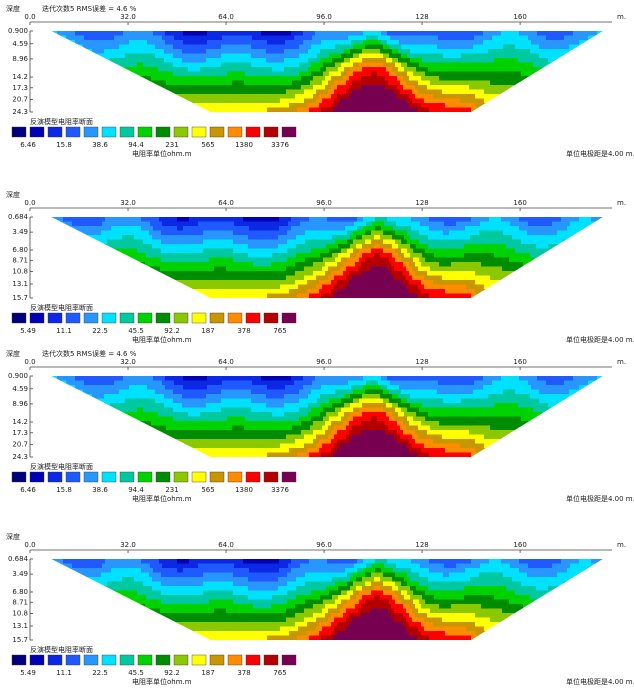 The image size is (634, 696). Describe the element at coordinates (18, 376) in the screenshot. I see `y-tick-label: 0.900` at that location.